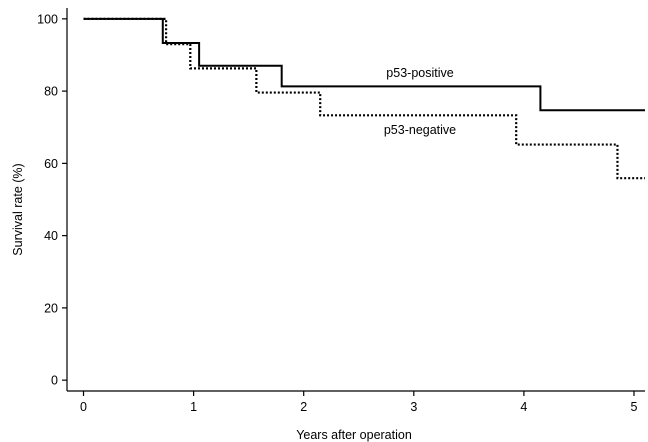 This screenshot has width=648, height=442. What do you see at coordinates (523, 407) in the screenshot?
I see `x-tick-label: 4` at bounding box center [523, 407].